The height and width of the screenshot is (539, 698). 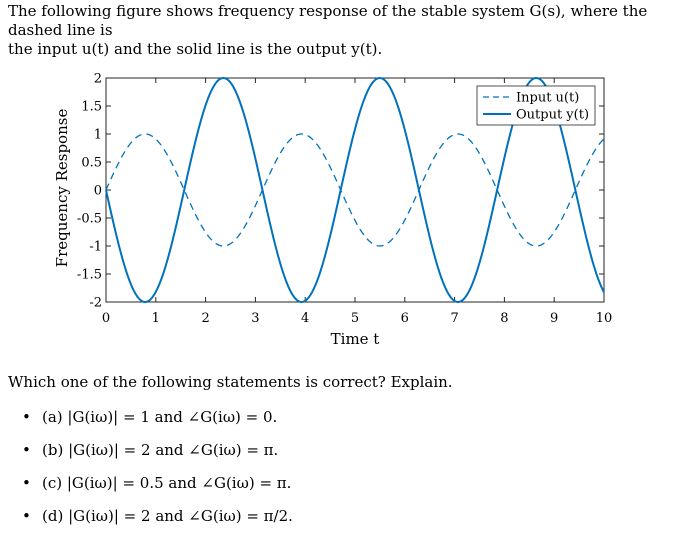 I want to click on x-tick-label: 7, so click(x=454, y=318).